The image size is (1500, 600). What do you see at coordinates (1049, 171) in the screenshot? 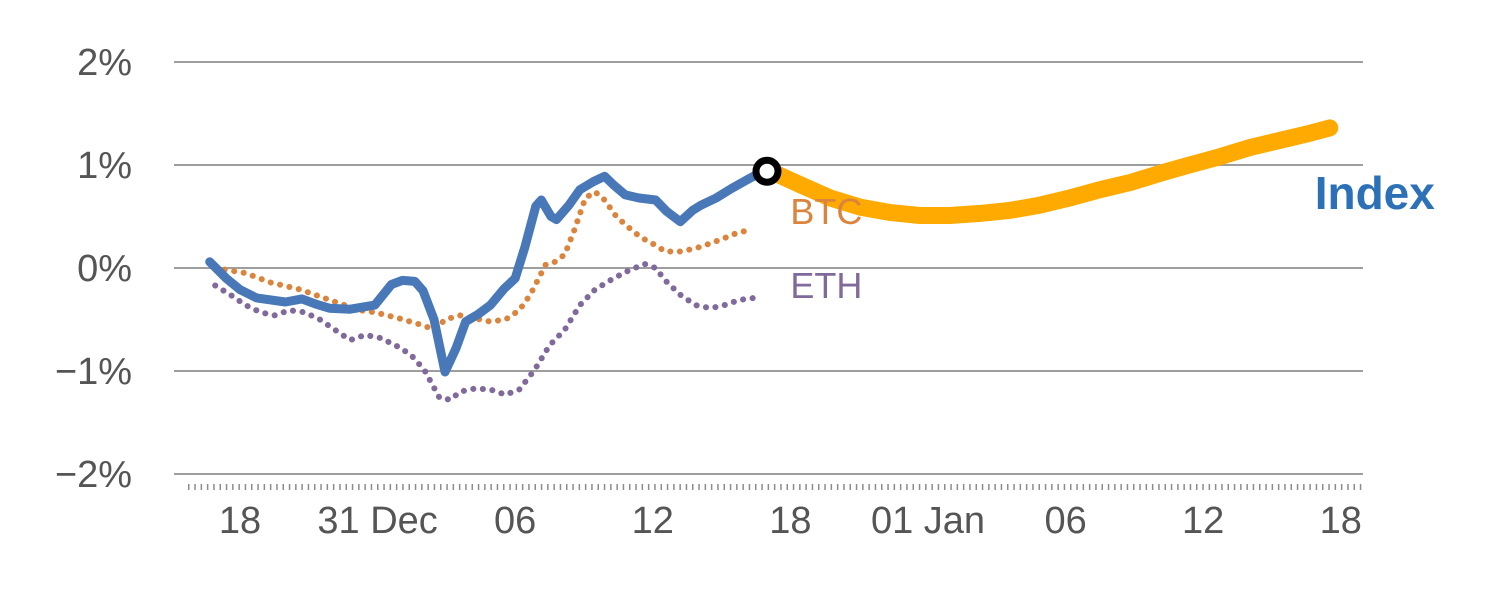
I see `series-line-index-forecast` at bounding box center [1049, 171].